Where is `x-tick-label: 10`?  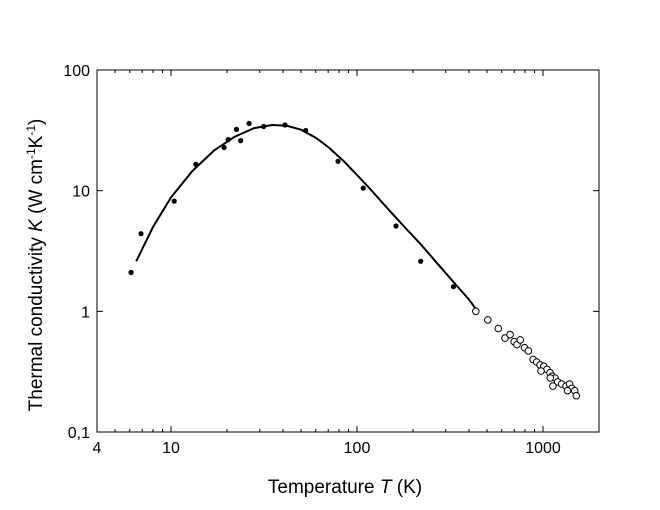
x-tick-label: 10 is located at coordinates (171, 448).